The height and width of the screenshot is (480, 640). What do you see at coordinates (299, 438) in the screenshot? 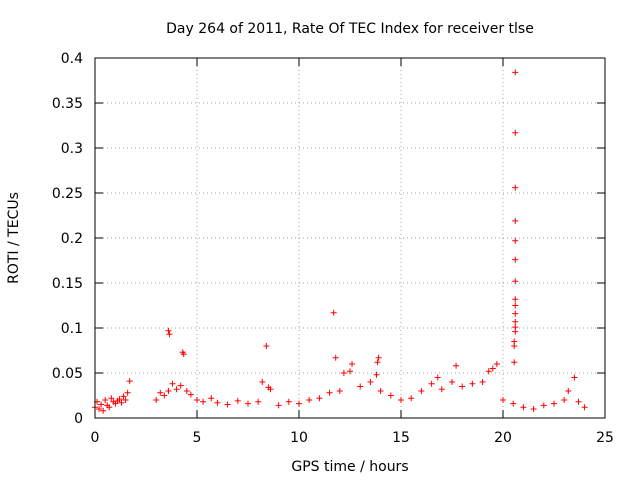
I see `x-tick-label: 10` at bounding box center [299, 438].